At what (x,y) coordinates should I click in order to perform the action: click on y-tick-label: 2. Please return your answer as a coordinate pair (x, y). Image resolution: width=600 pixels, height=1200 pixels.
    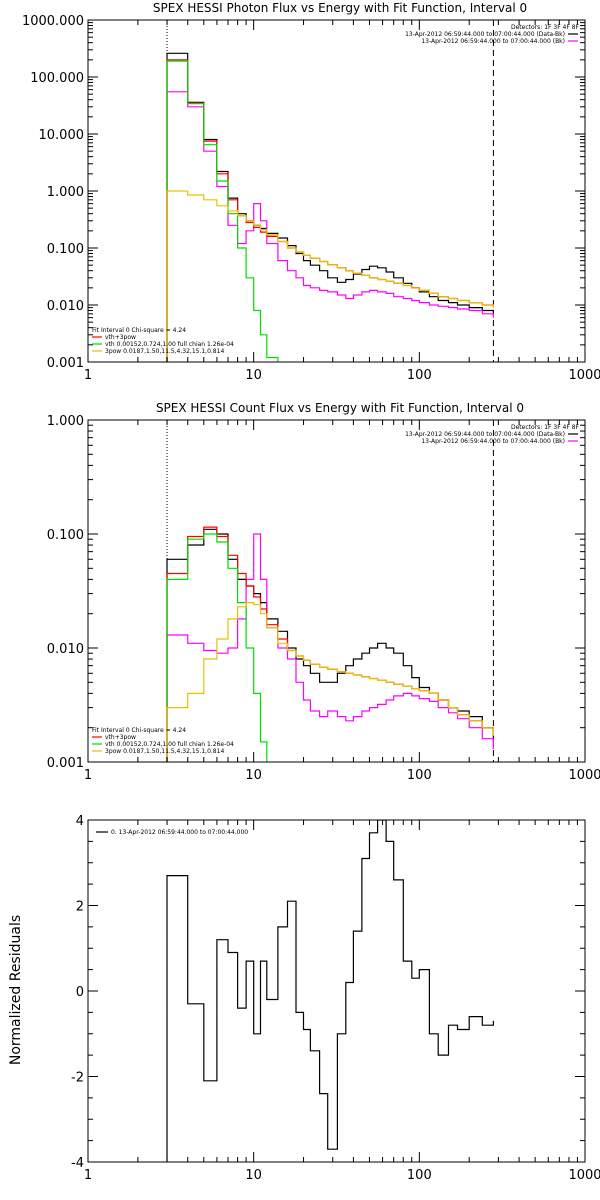
    Looking at the image, I should click on (80, 907).